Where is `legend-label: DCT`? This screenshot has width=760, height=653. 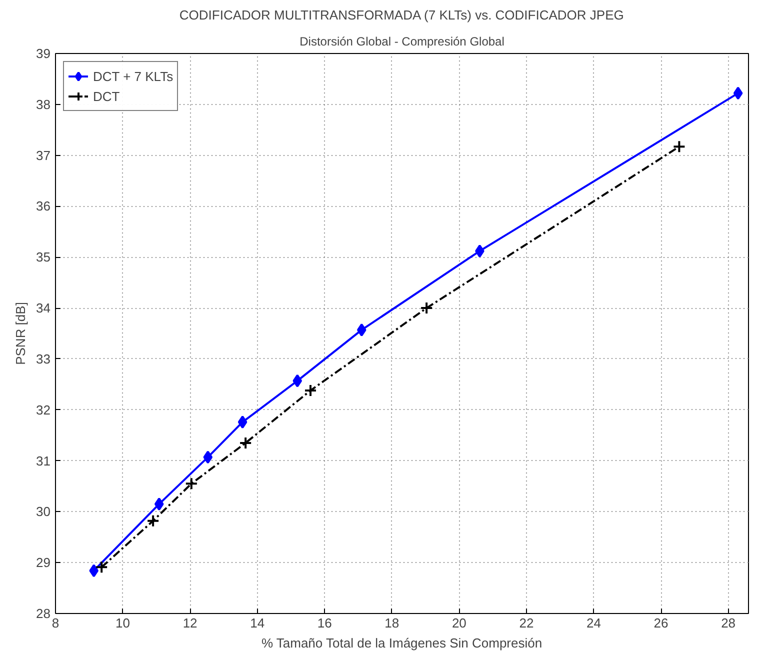 legend-label: DCT is located at coordinates (106, 96).